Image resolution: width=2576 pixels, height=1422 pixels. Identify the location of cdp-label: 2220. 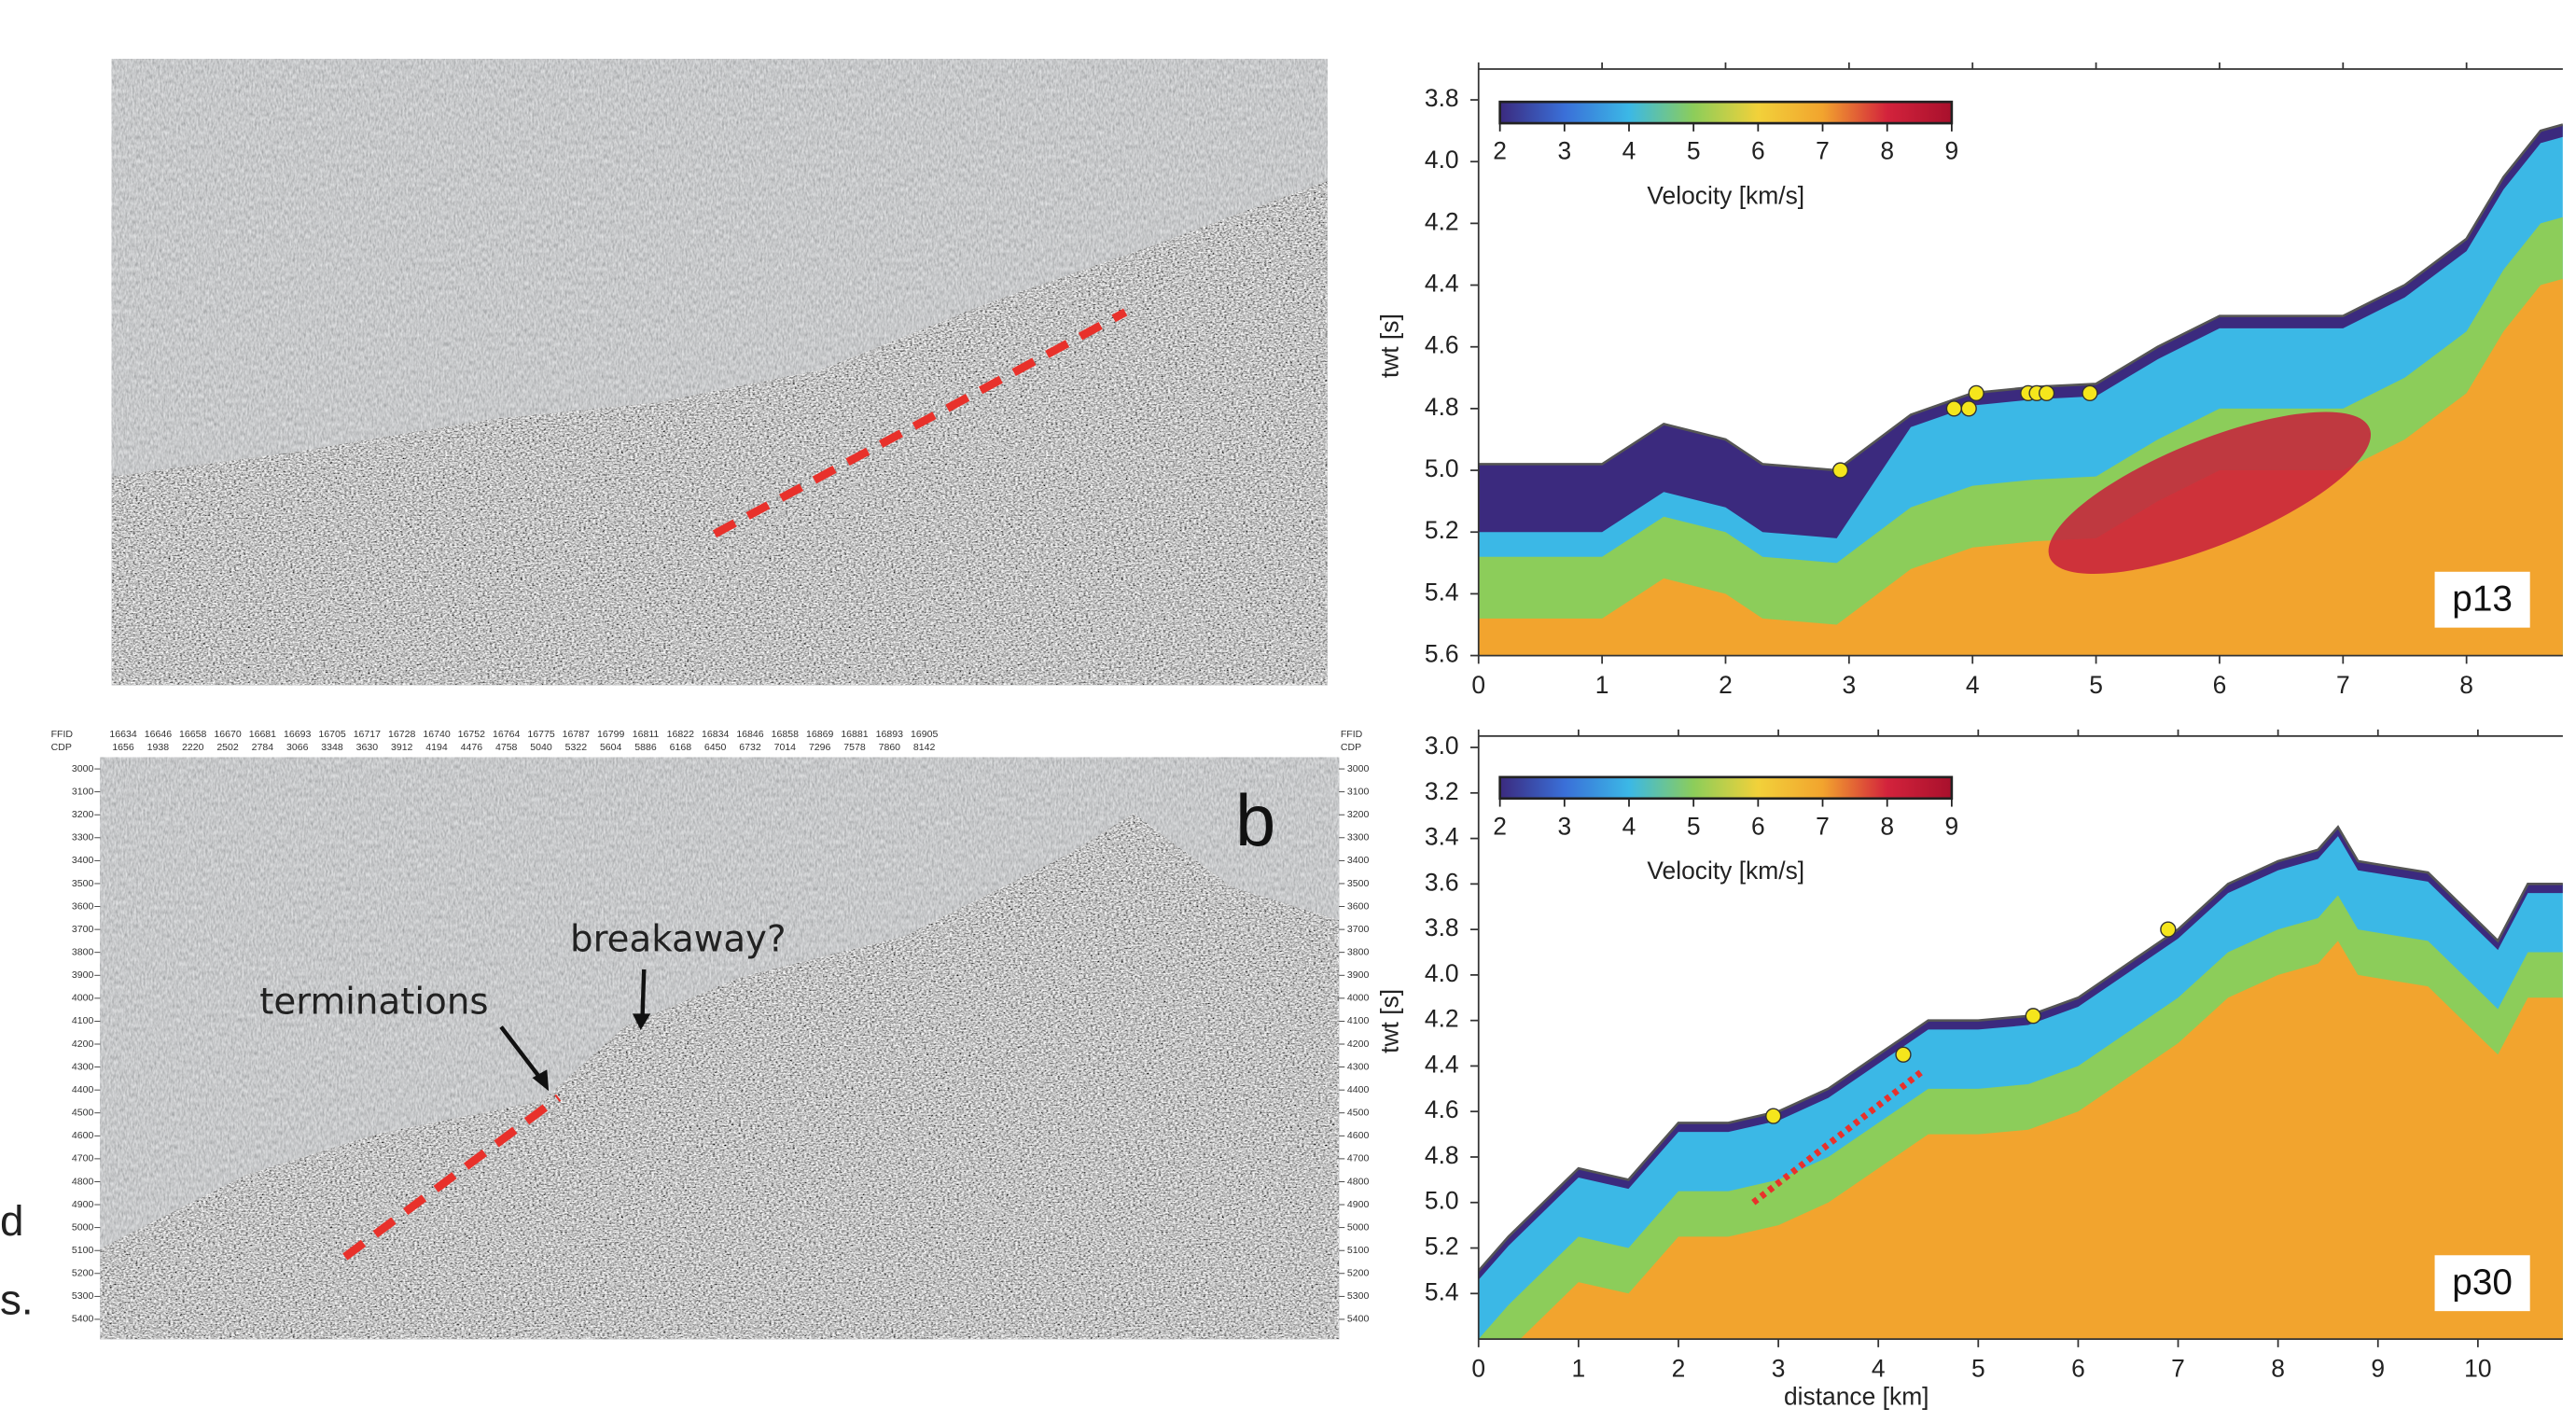
(193, 747).